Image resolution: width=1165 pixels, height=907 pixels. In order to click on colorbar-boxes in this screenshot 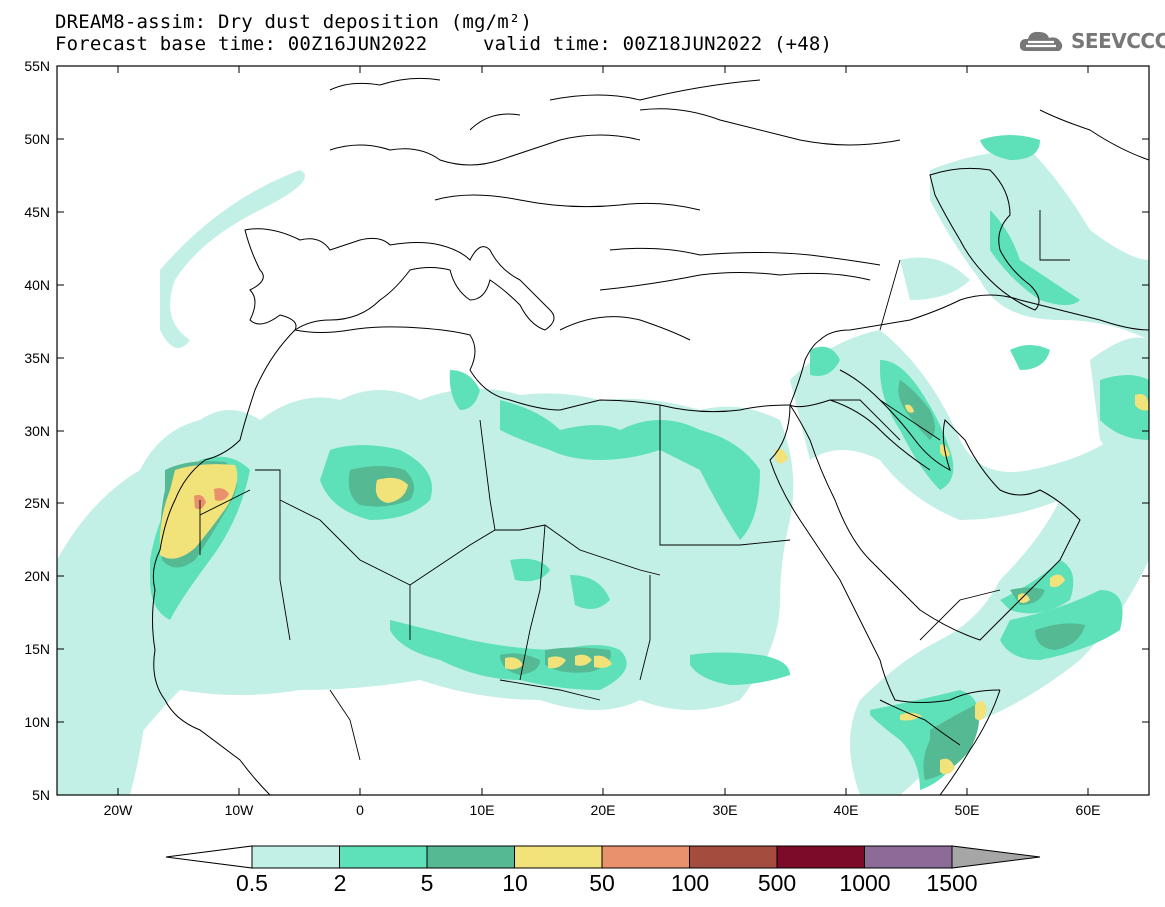, I will do `click(602, 857)`.